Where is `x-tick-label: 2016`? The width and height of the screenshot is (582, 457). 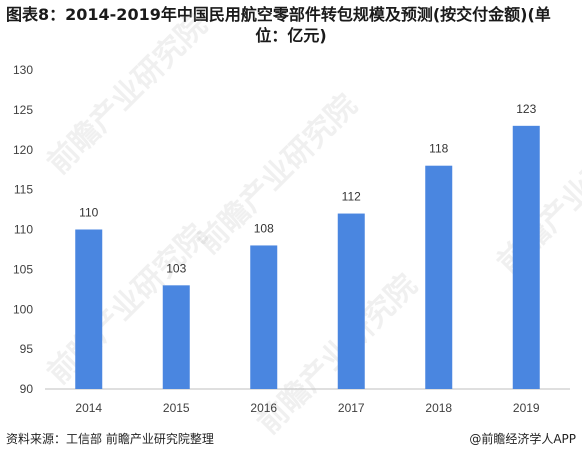
x-tick-label: 2016 is located at coordinates (263, 408).